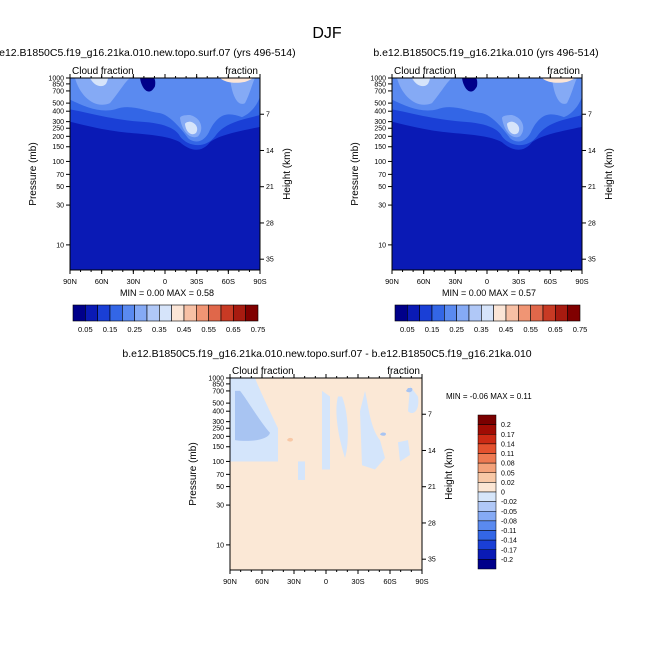 Image resolution: width=654 pixels, height=654 pixels. I want to click on min-max-label: MIN = -0.06 MAX = 0.11, so click(489, 396).